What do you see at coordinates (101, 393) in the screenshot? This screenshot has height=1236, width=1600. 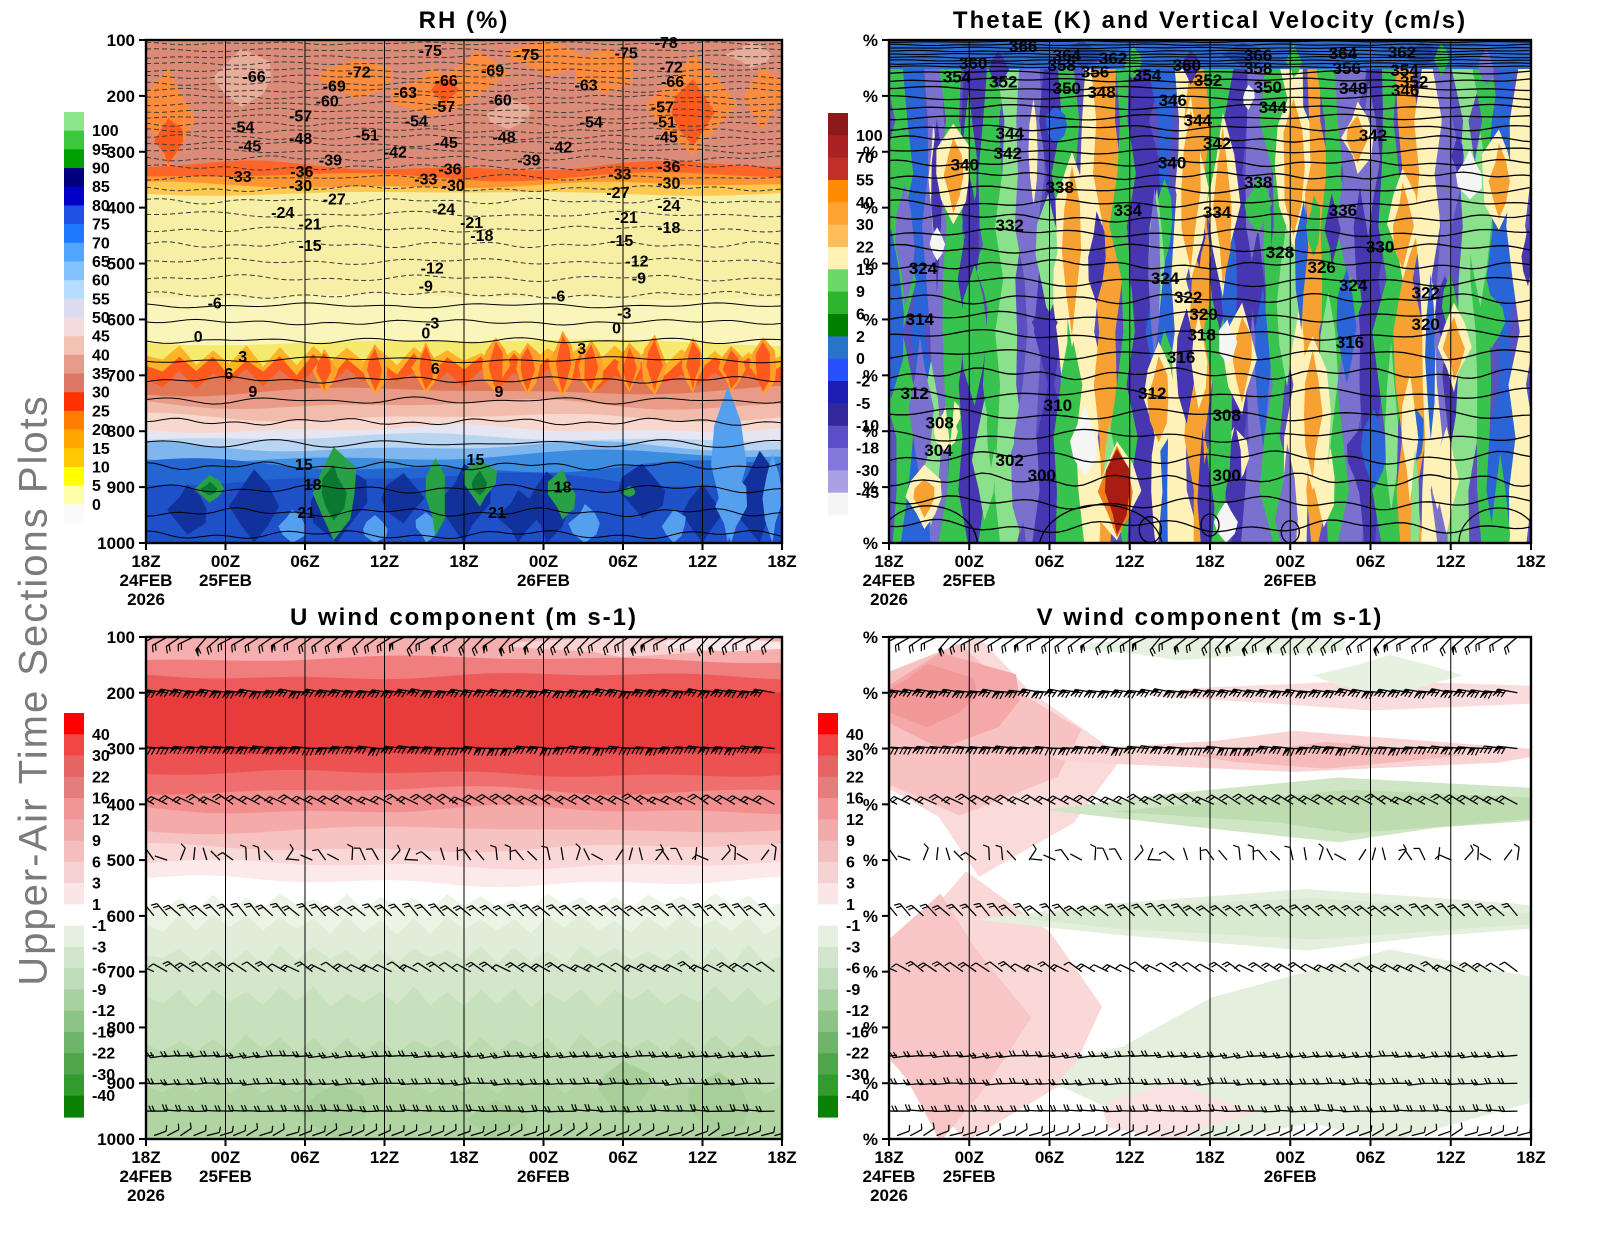 I see `colorbar-label: 30` at bounding box center [101, 393].